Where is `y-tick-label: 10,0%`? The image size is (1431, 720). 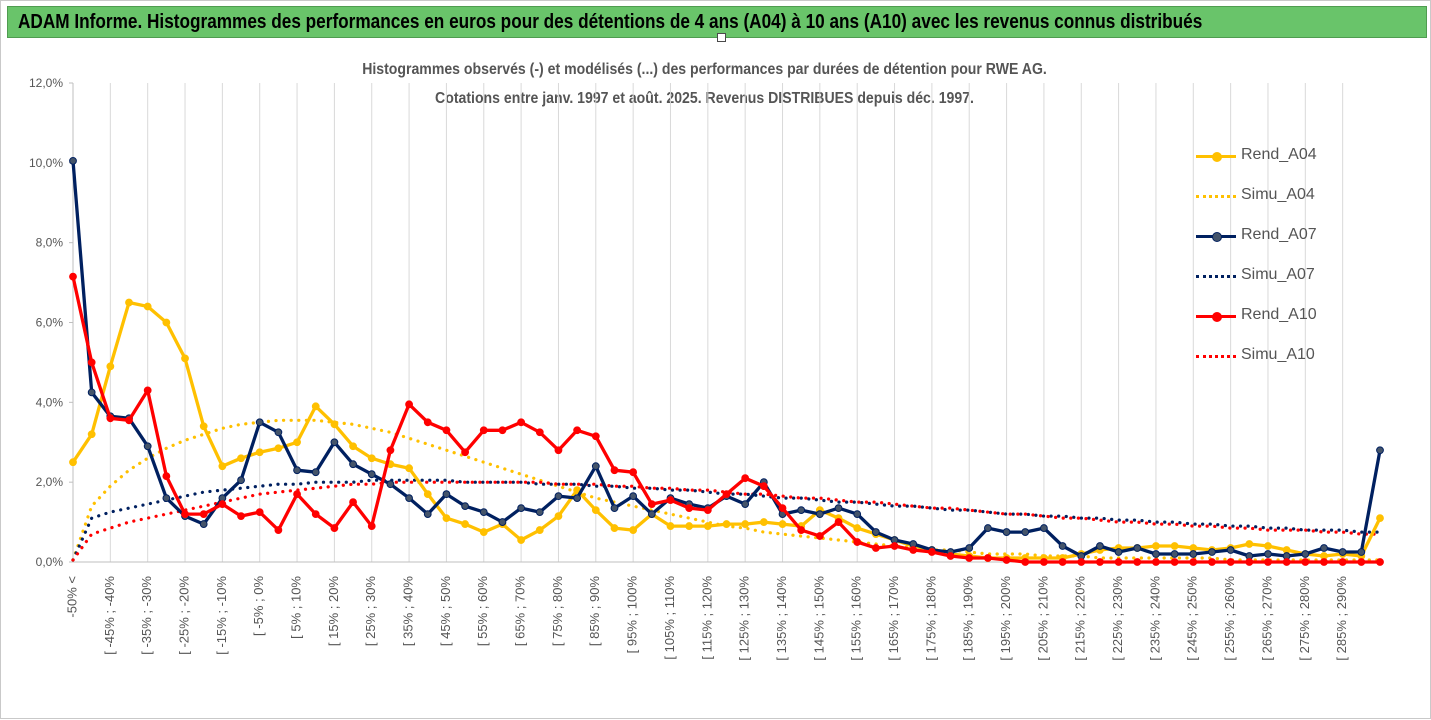
y-tick-label: 10,0% is located at coordinates (46, 163).